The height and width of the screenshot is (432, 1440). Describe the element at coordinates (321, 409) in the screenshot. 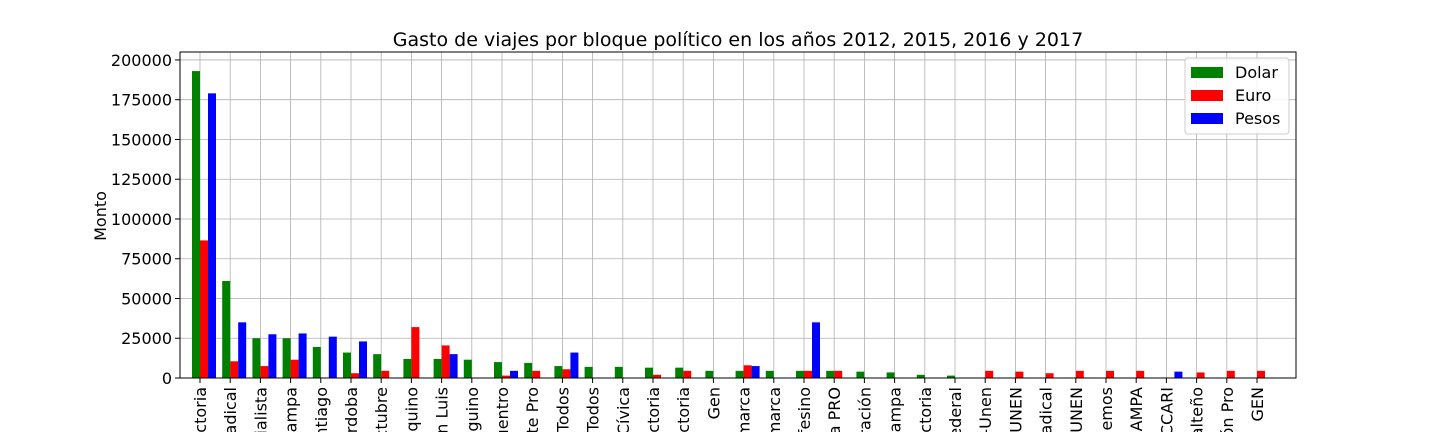

I see `x-tick-label: ntiago` at that location.